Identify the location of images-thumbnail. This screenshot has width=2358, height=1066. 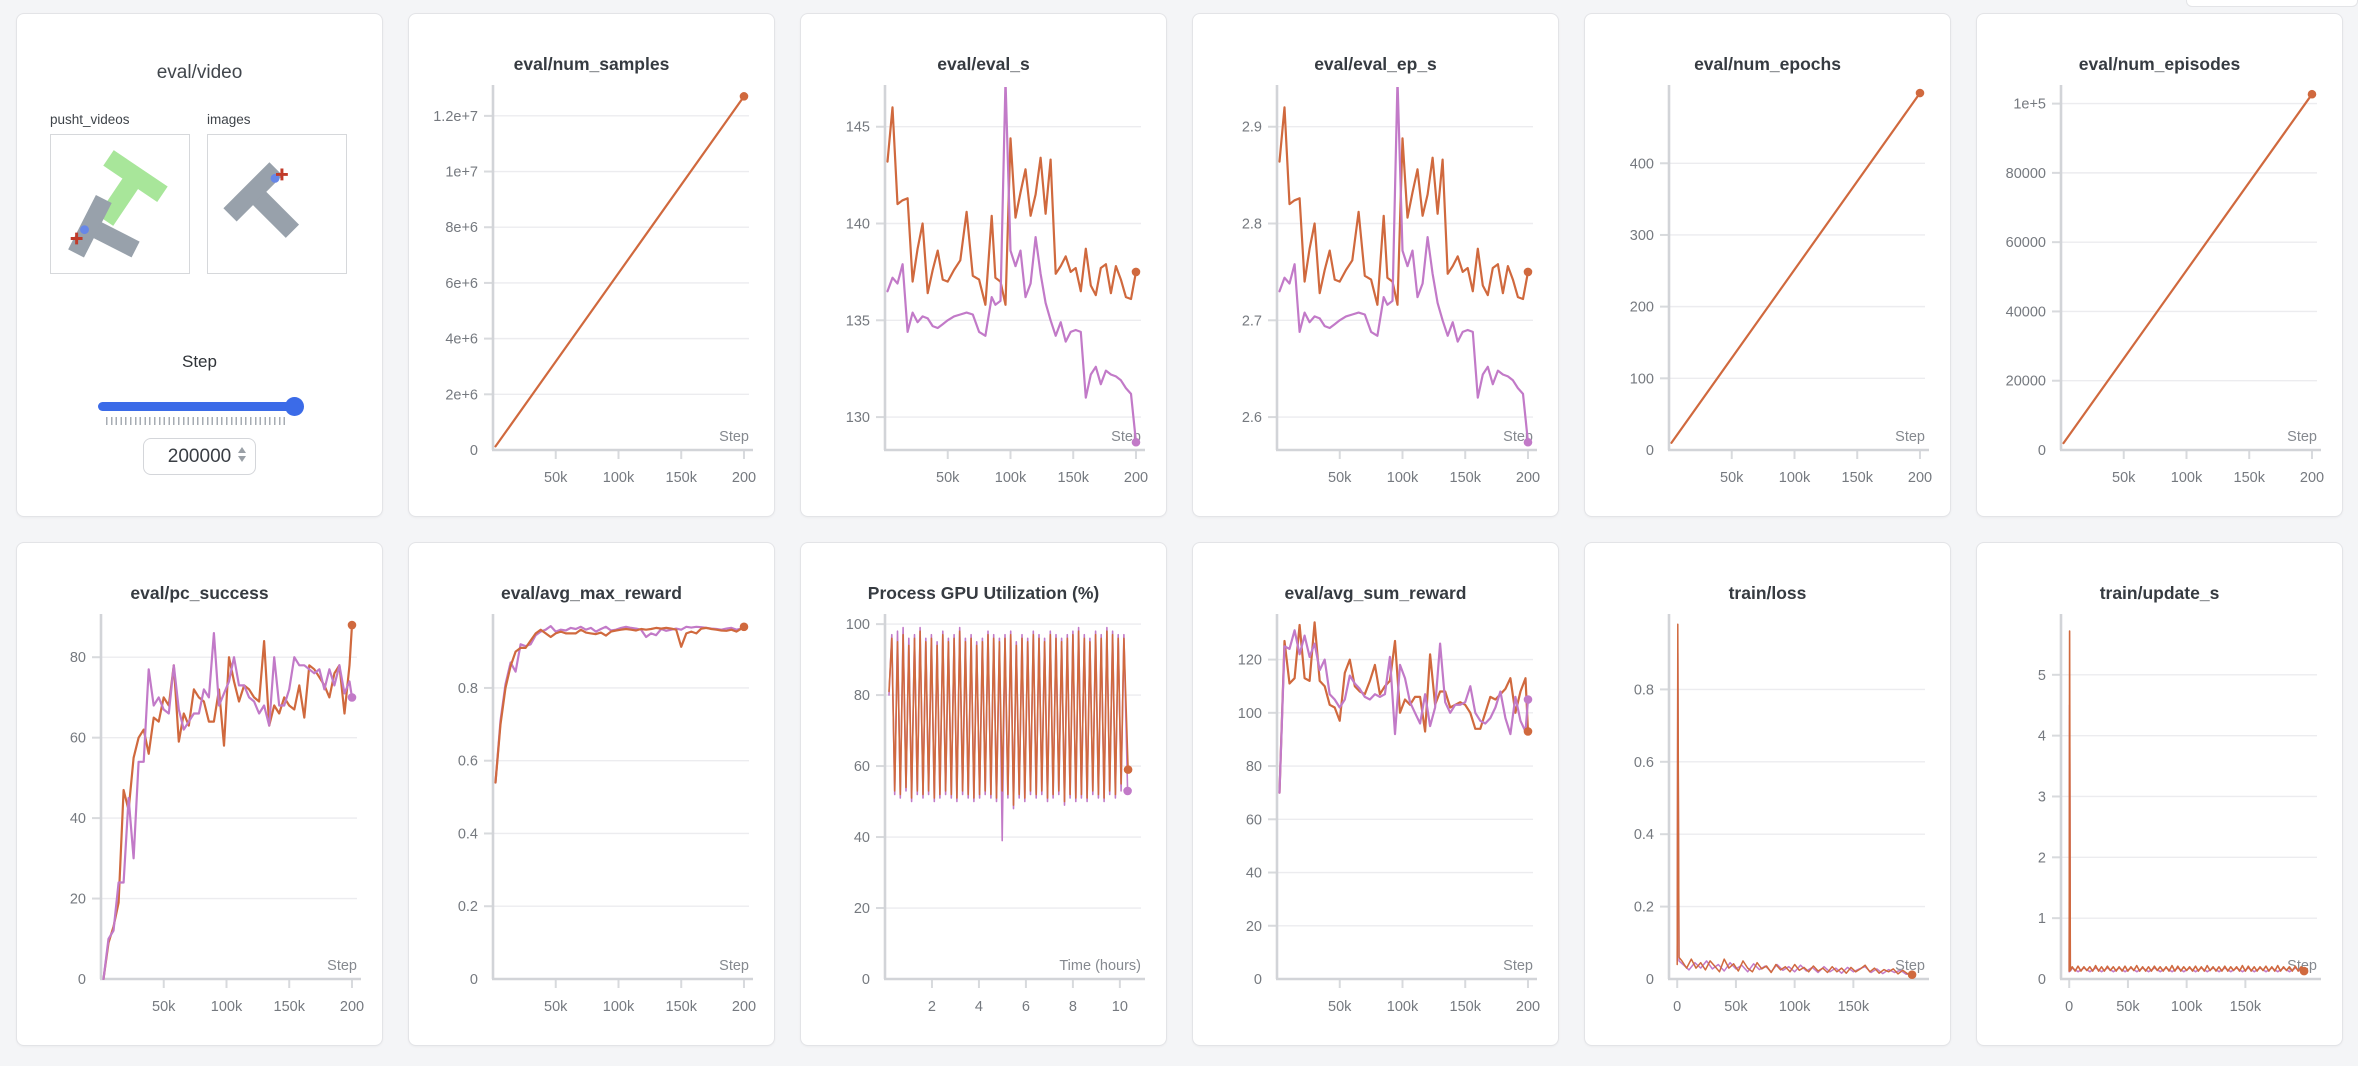
(277, 204).